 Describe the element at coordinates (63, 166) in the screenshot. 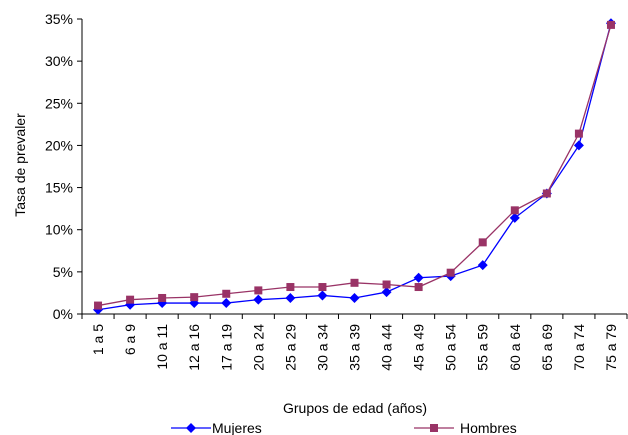

I see `y-axis-ticks: 0% 5% 10% 15% 20% 25% 30% 35%` at that location.